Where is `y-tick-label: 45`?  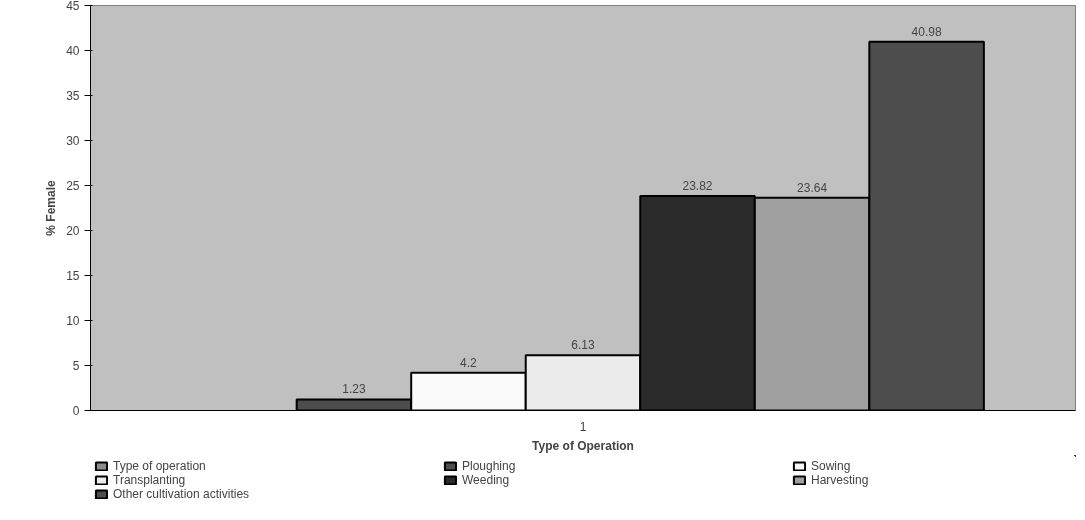 y-tick-label: 45 is located at coordinates (73, 6).